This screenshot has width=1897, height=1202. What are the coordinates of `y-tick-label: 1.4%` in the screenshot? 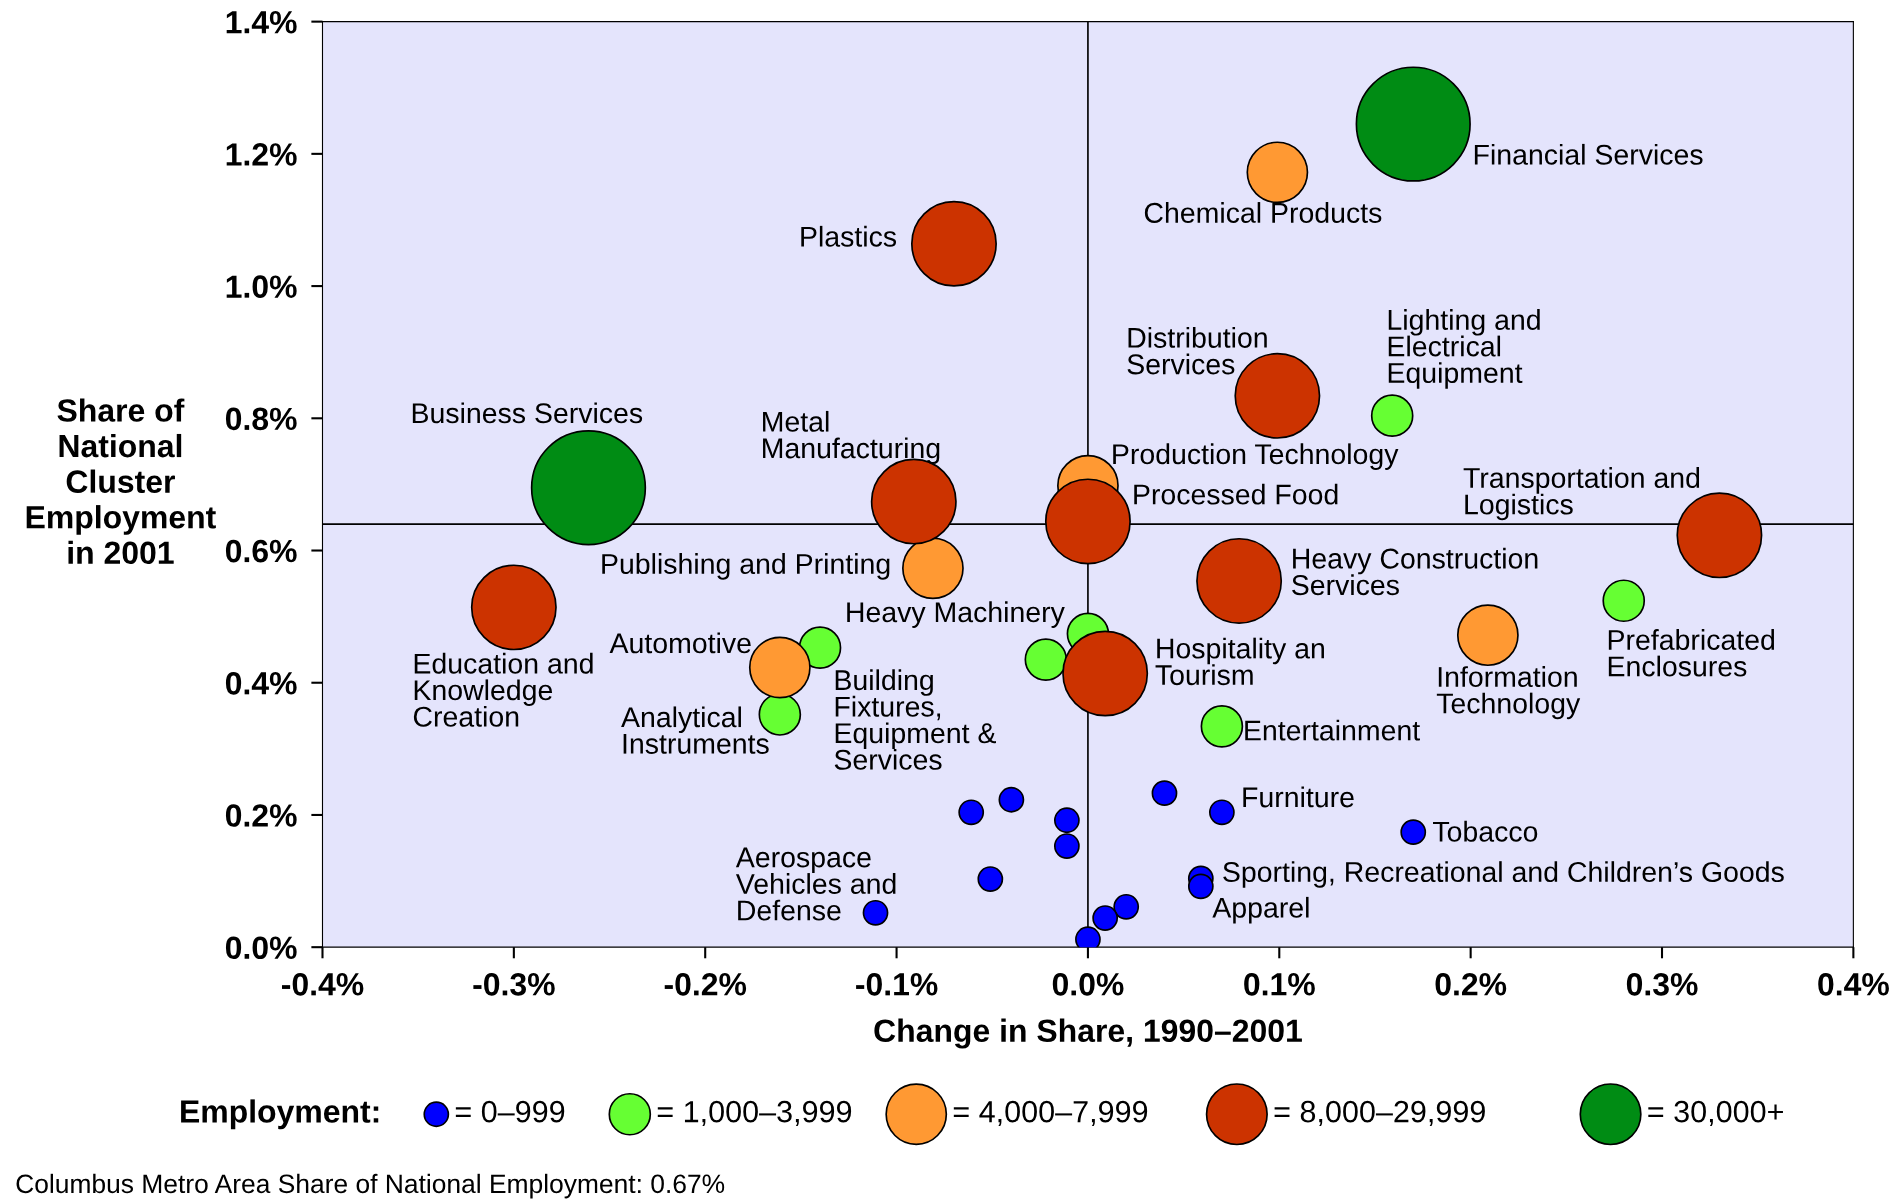 It's located at (261, 22).